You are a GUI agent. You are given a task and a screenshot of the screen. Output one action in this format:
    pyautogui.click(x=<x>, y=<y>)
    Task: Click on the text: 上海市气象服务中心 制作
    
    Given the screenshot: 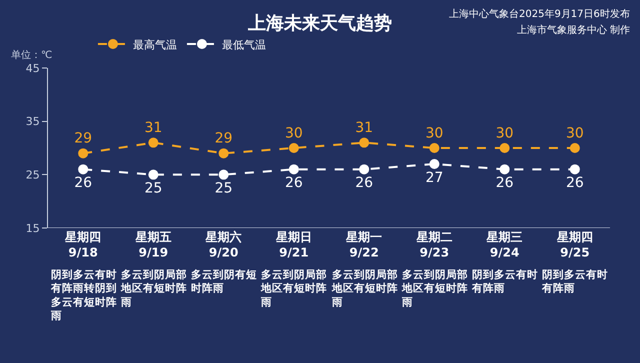 What is the action you would take?
    pyautogui.click(x=573, y=30)
    